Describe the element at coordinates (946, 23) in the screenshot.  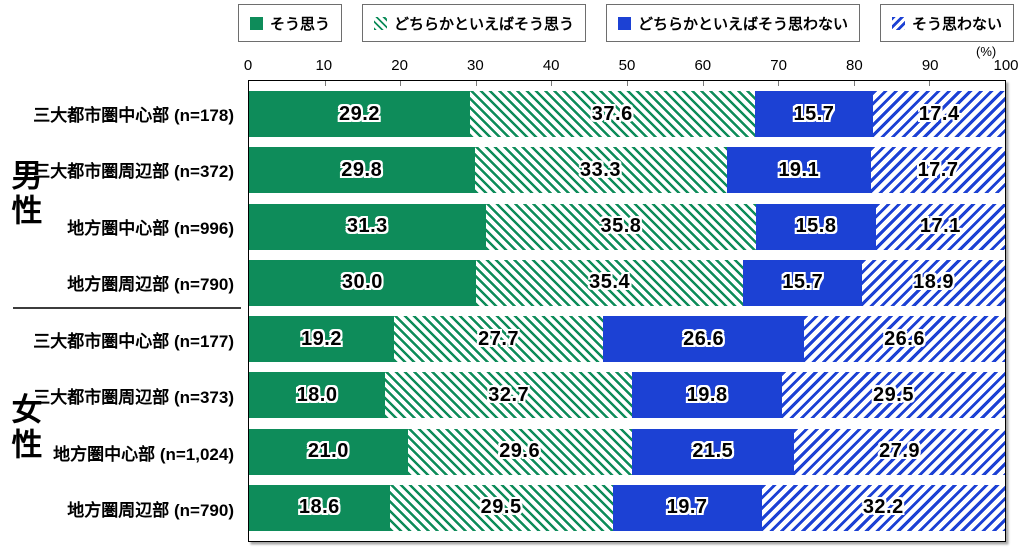
I see `legend-item-3: そう思わない` at that location.